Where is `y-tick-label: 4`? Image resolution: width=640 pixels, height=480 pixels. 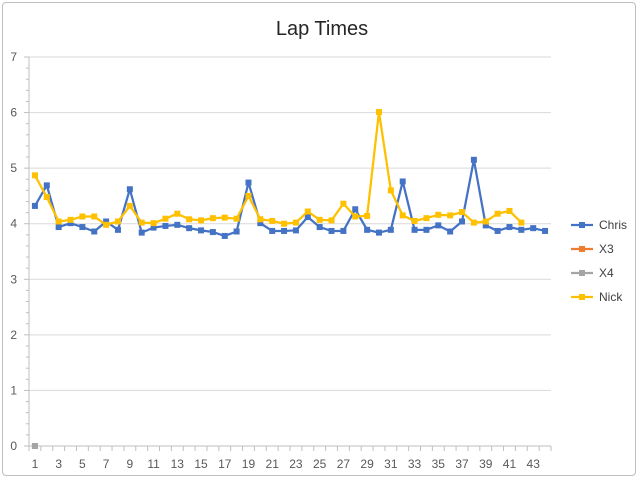
y-tick-label: 4 is located at coordinates (13, 224).